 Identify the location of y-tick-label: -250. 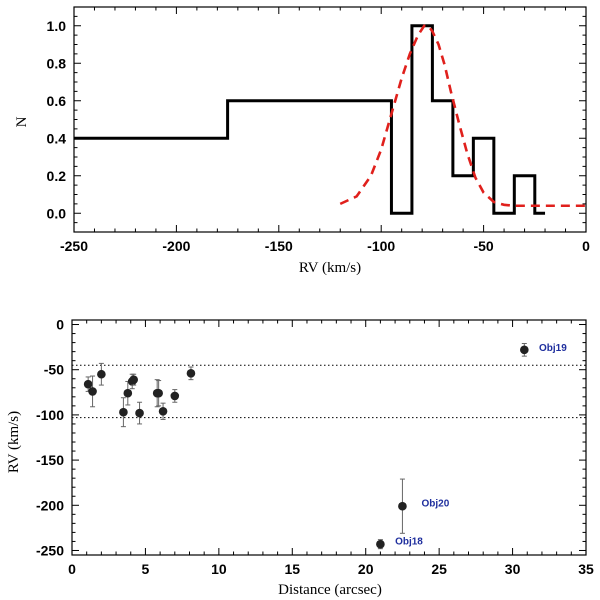
(50, 550).